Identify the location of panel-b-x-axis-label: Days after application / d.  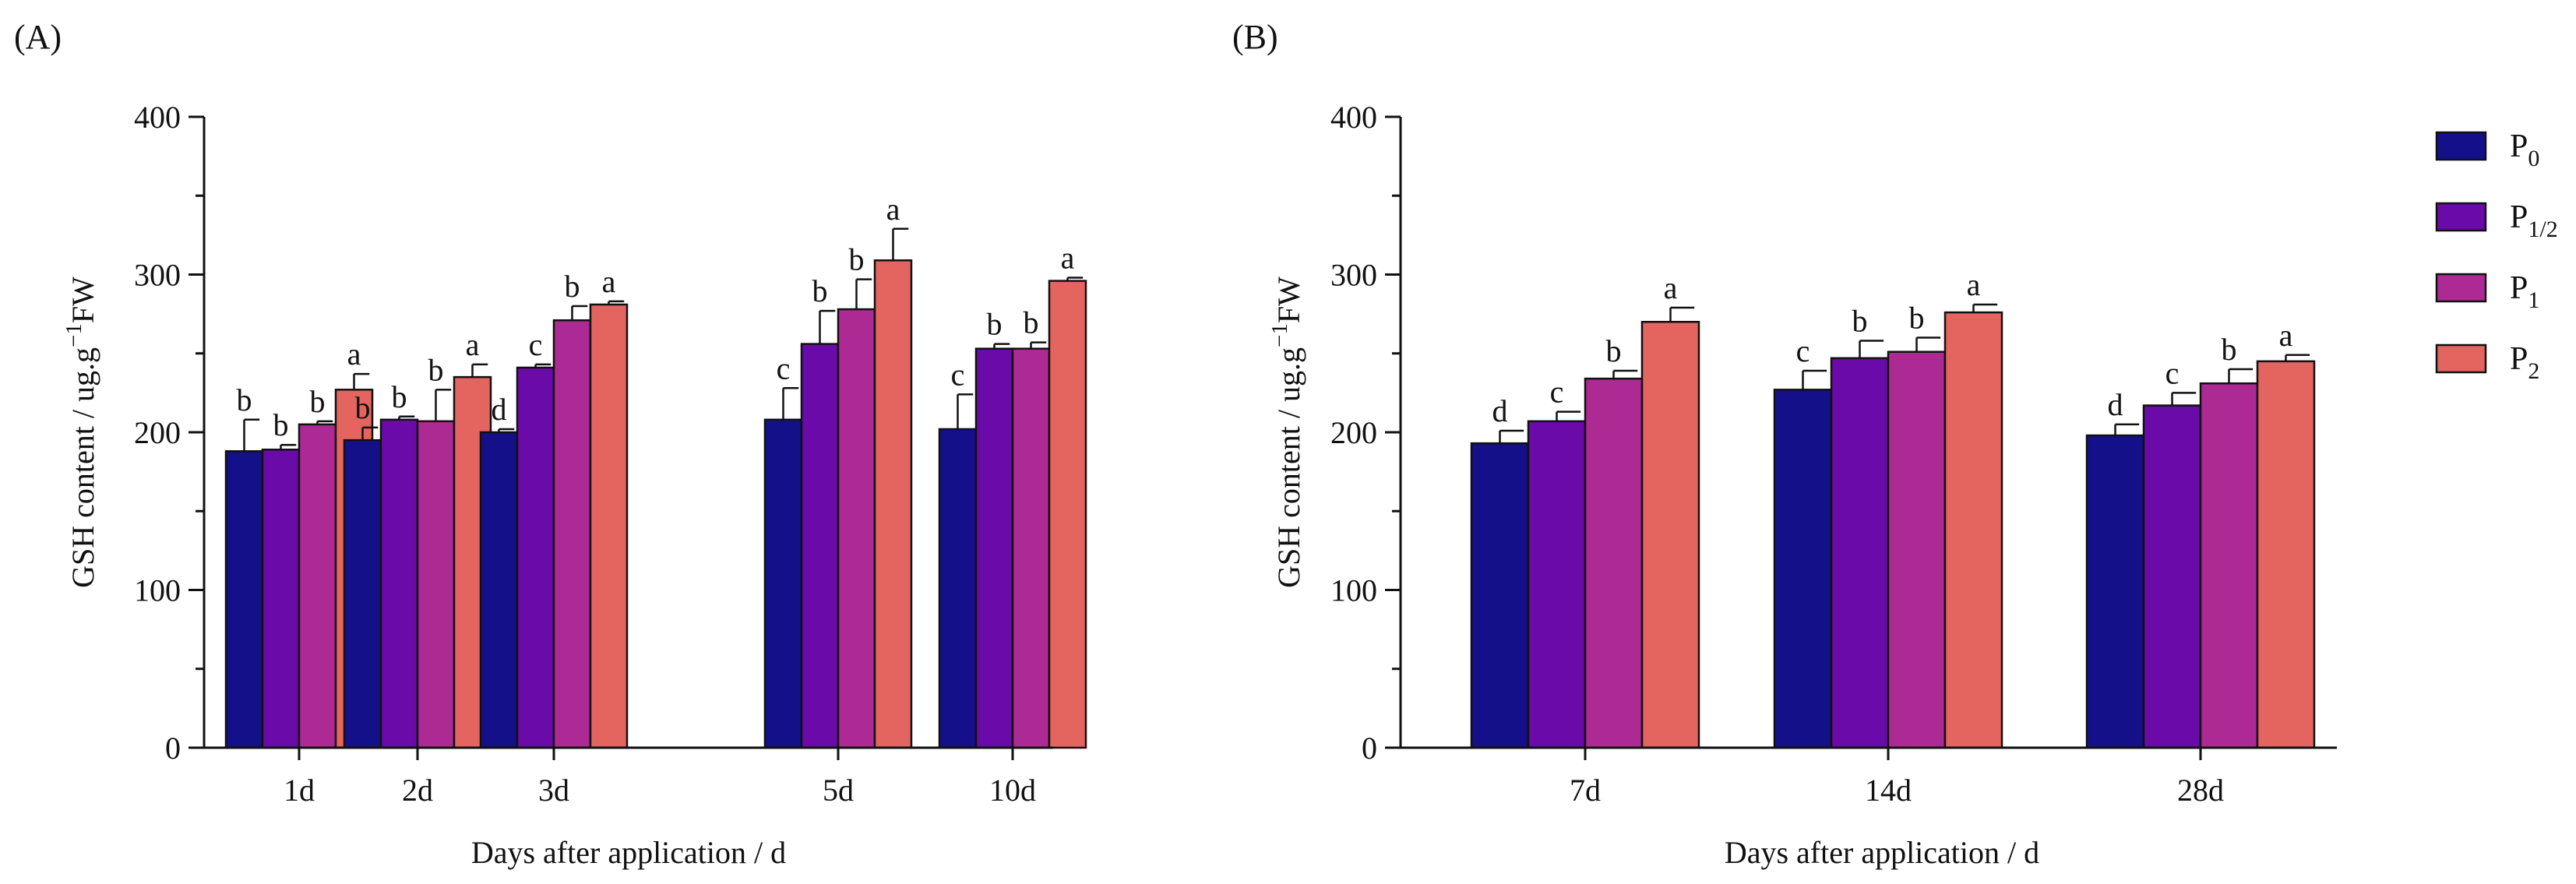
(1882, 852).